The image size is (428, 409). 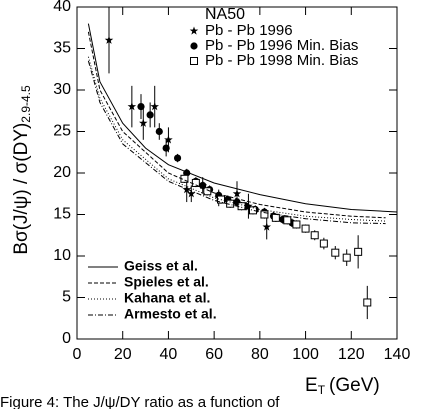 I want to click on y-tick-label: 30, so click(x=62, y=89).